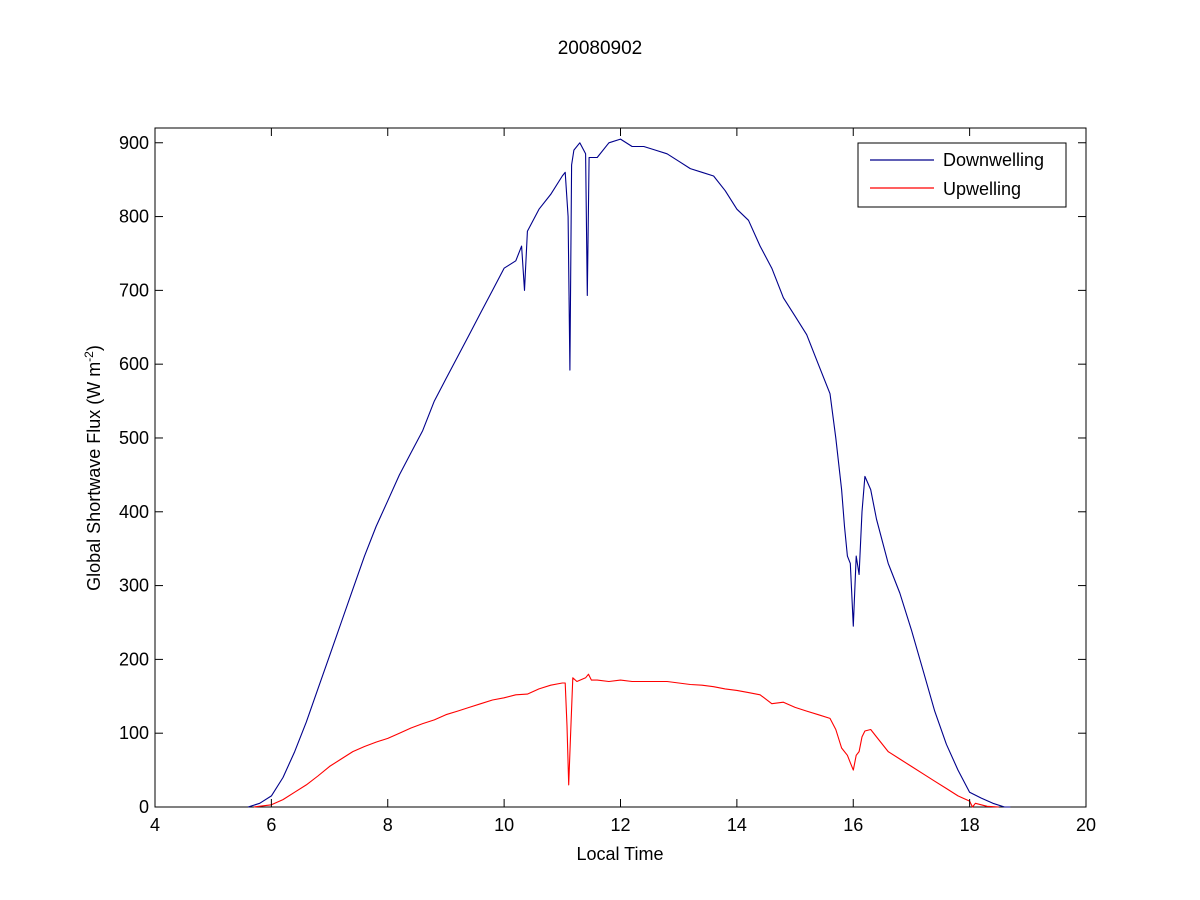 The width and height of the screenshot is (1200, 900). Describe the element at coordinates (853, 825) in the screenshot. I see `x-tick-label: 16` at that location.